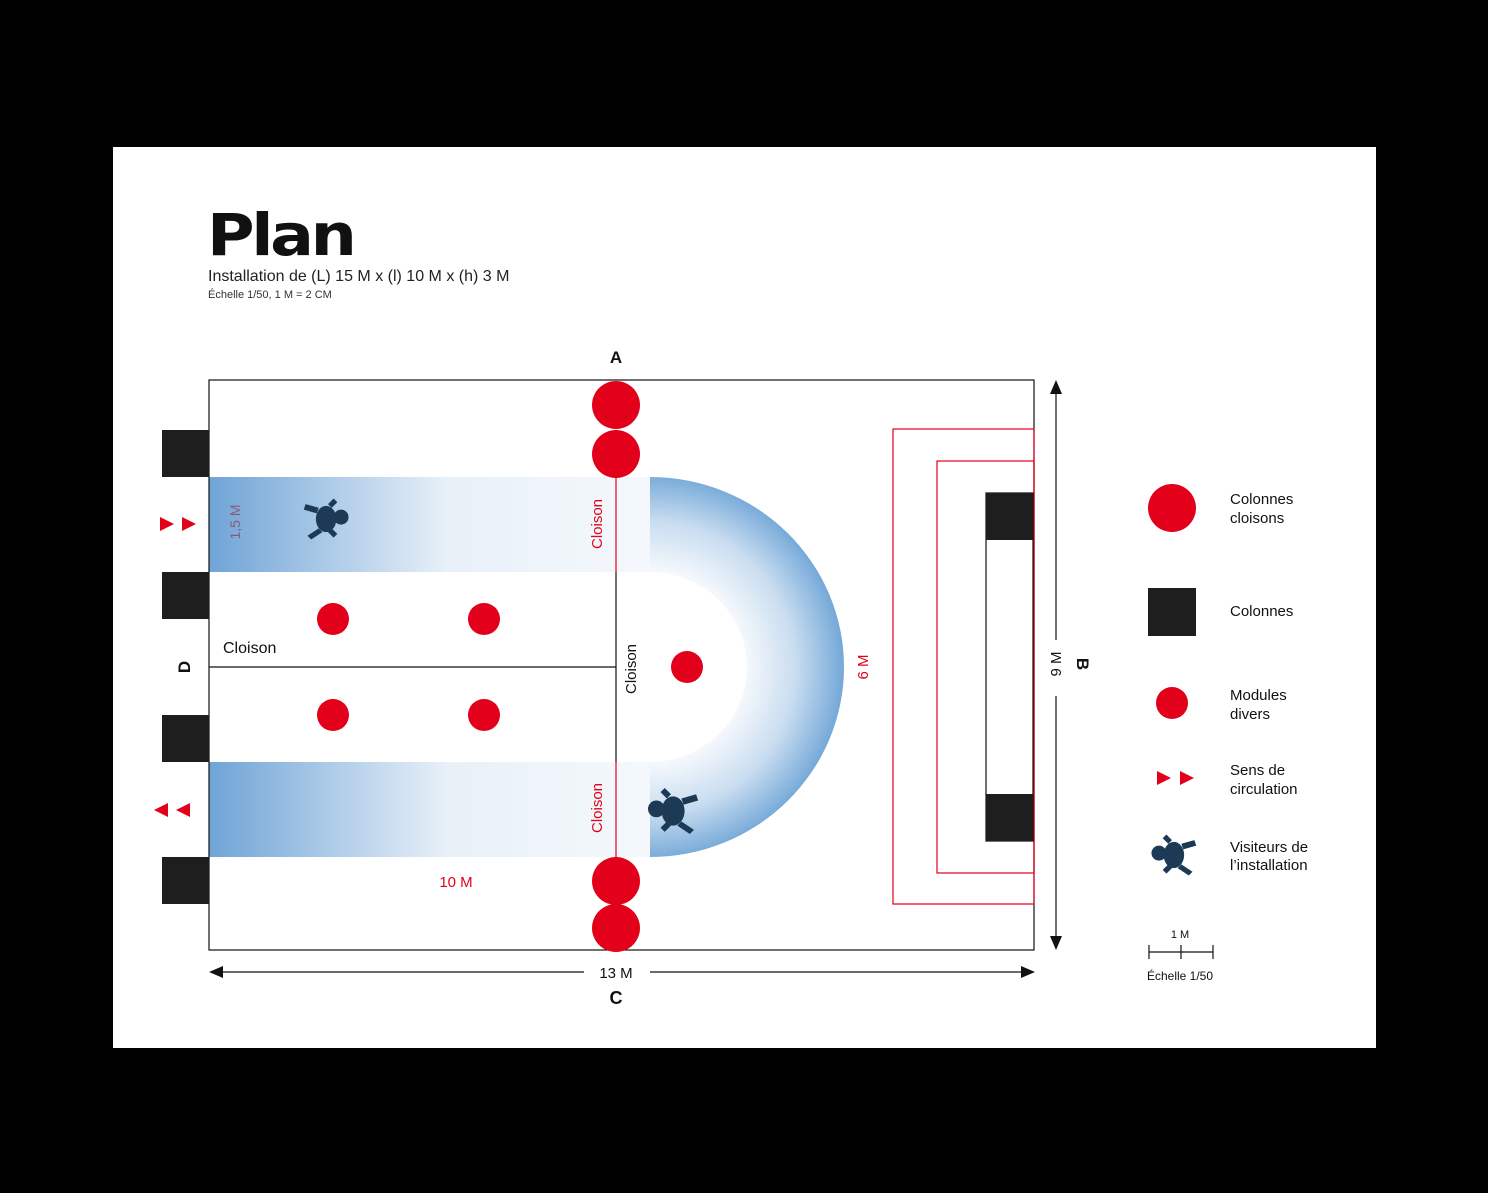  I want to click on side-label-d: D, so click(184, 667).